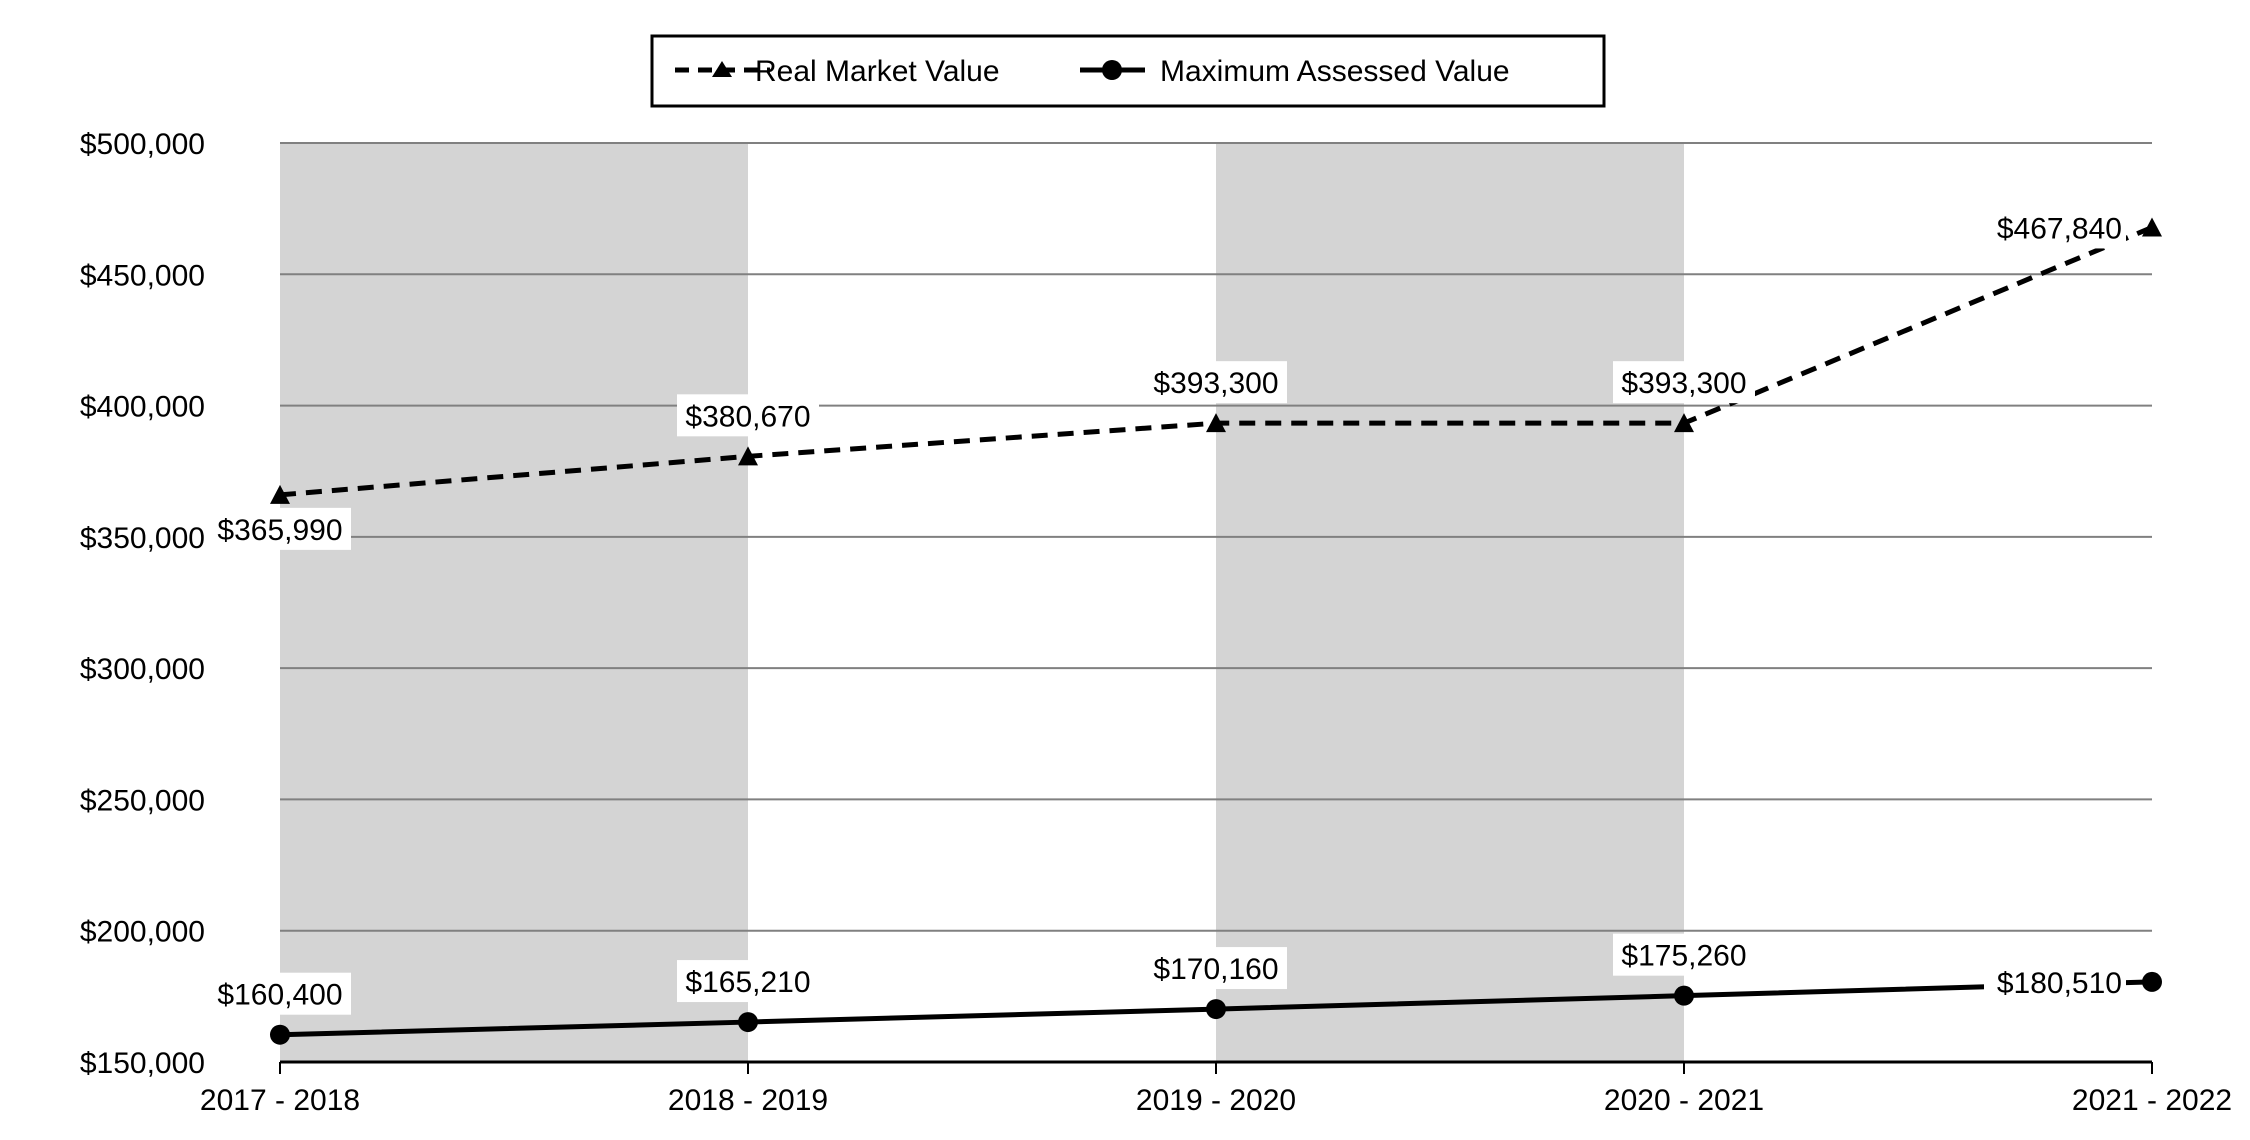 This screenshot has height=1140, width=2250. Describe the element at coordinates (2059, 983) in the screenshot. I see `data-label: $180,510` at that location.